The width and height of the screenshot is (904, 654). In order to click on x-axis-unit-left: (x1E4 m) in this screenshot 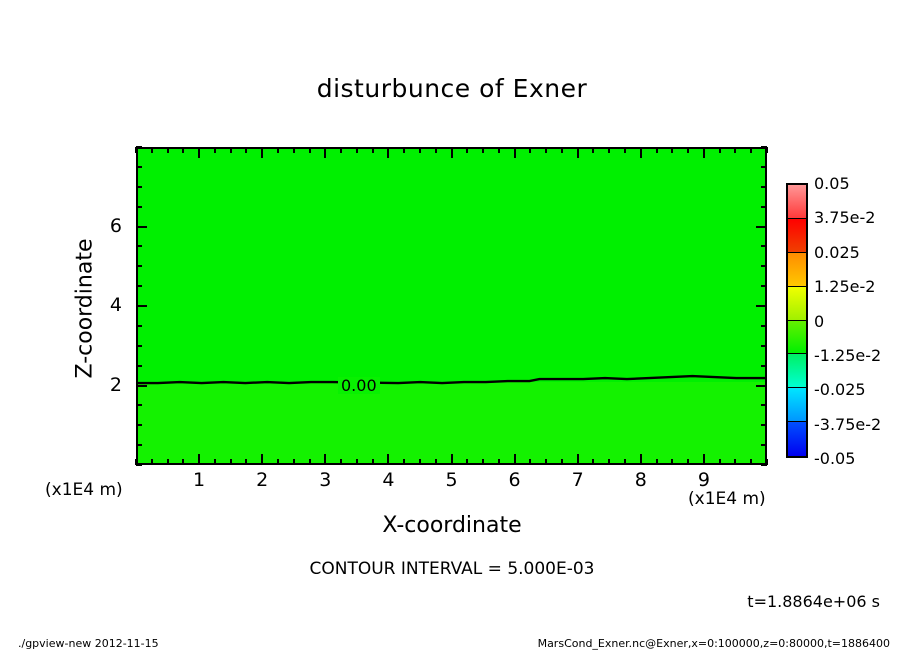, I will do `click(84, 490)`.